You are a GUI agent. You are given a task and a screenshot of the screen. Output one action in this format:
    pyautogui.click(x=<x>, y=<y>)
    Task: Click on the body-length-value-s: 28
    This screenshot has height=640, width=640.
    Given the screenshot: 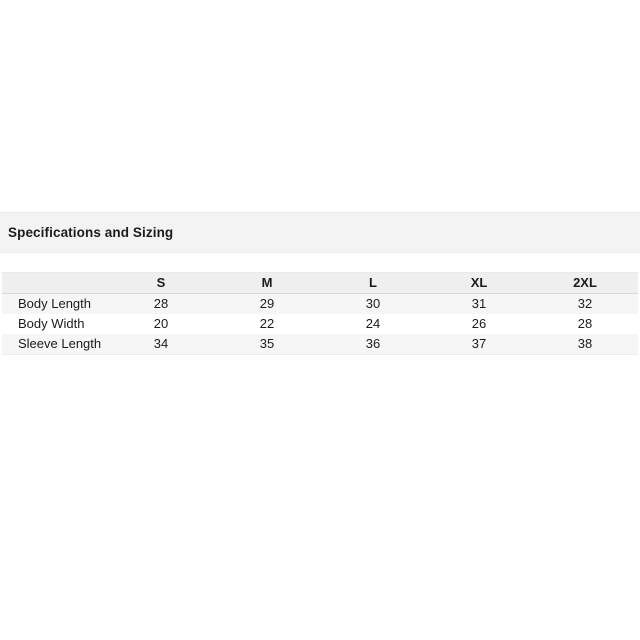 What is the action you would take?
    pyautogui.click(x=161, y=303)
    